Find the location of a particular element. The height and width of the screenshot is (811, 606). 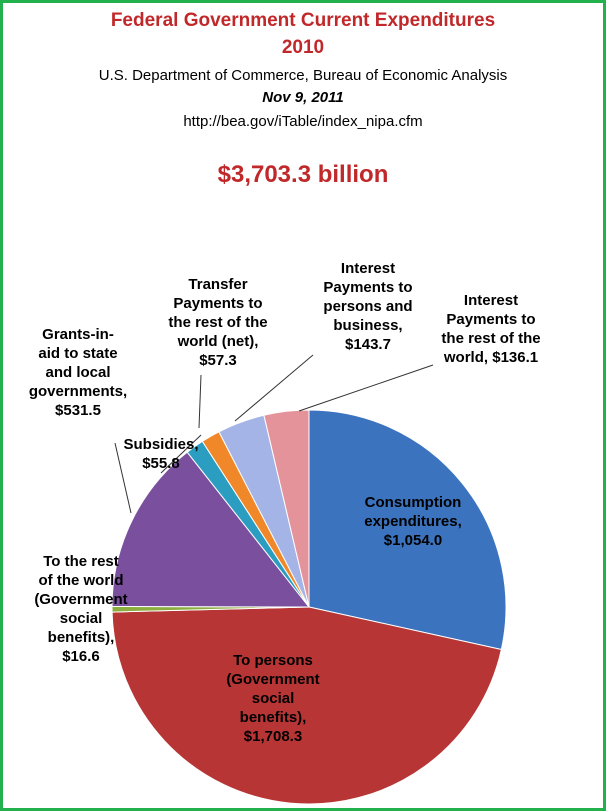

chart-title-line1: Federal Government Current Expenditures is located at coordinates (303, 20).